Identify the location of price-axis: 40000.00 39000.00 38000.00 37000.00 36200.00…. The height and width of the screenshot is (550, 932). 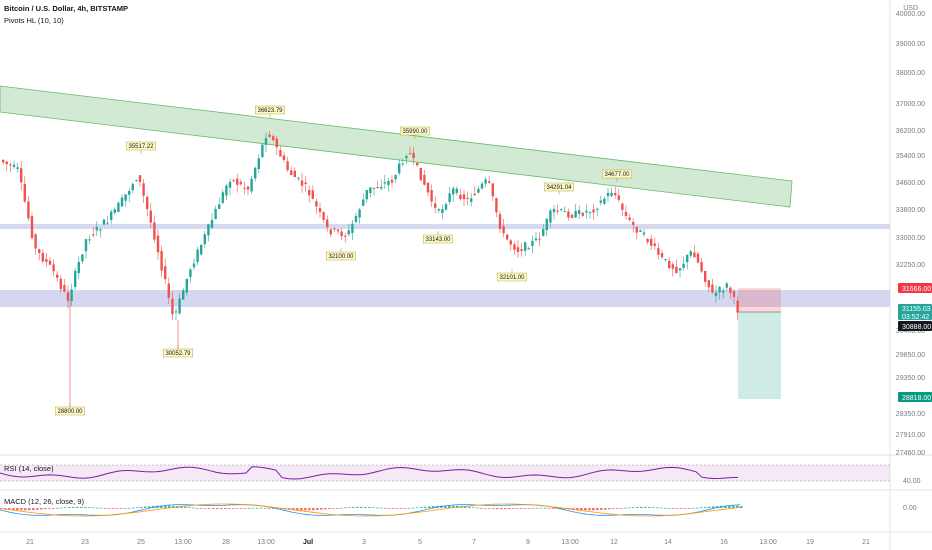
(910, 234).